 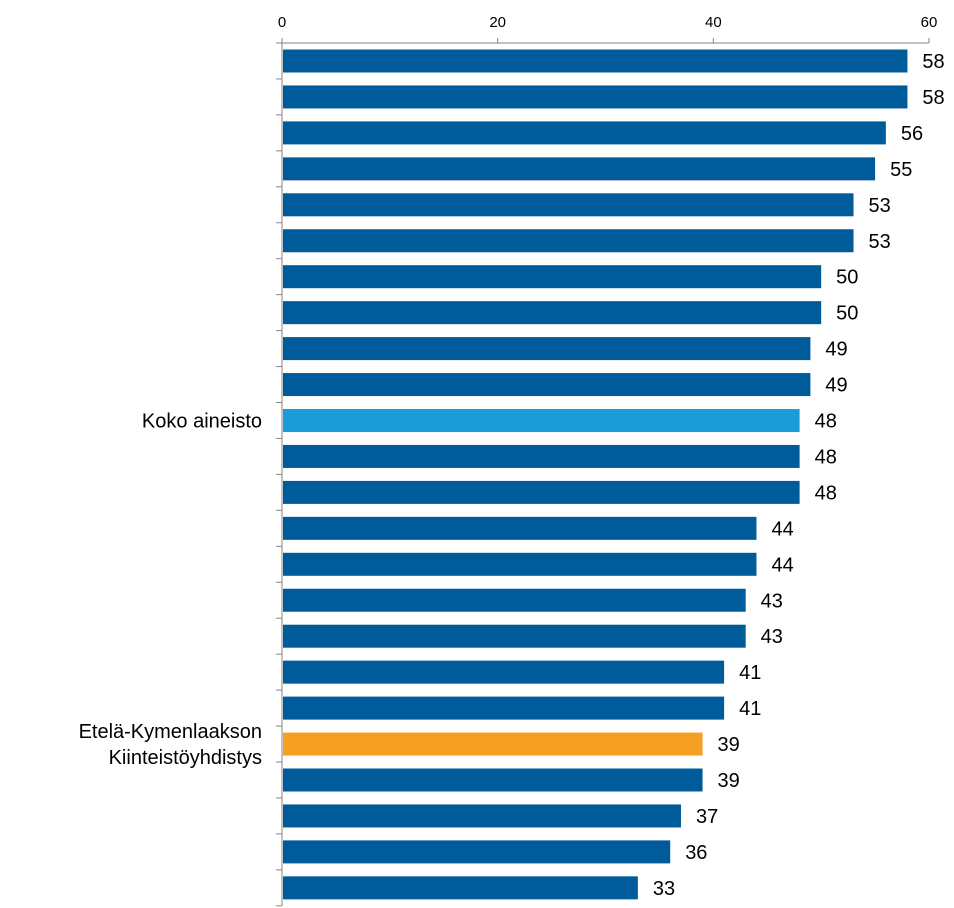 I want to click on data-label: 33, so click(x=664, y=889).